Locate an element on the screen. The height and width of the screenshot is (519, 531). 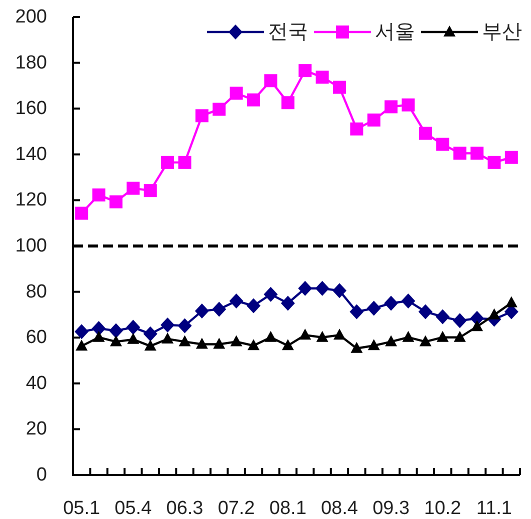
legend-label: 전국 is located at coordinates (288, 32).